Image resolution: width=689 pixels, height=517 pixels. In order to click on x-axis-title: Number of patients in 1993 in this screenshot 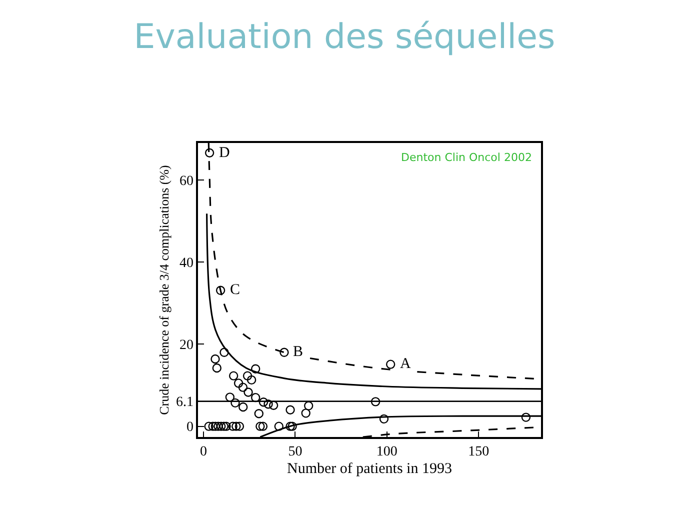, I will do `click(369, 469)`.